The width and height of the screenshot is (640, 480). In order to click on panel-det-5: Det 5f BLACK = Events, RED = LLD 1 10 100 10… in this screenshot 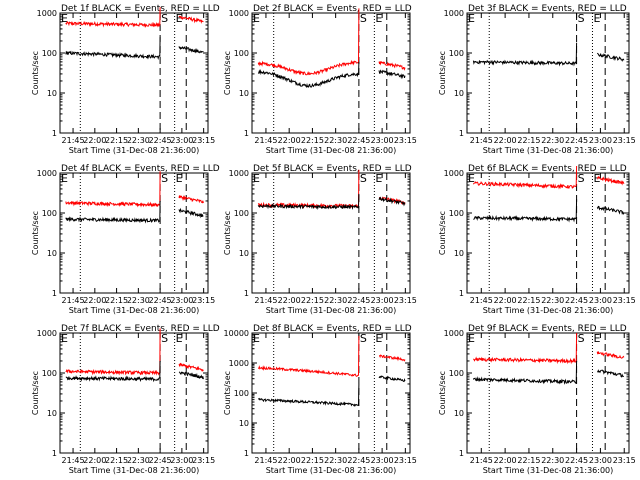, I will do `click(320, 239)`.